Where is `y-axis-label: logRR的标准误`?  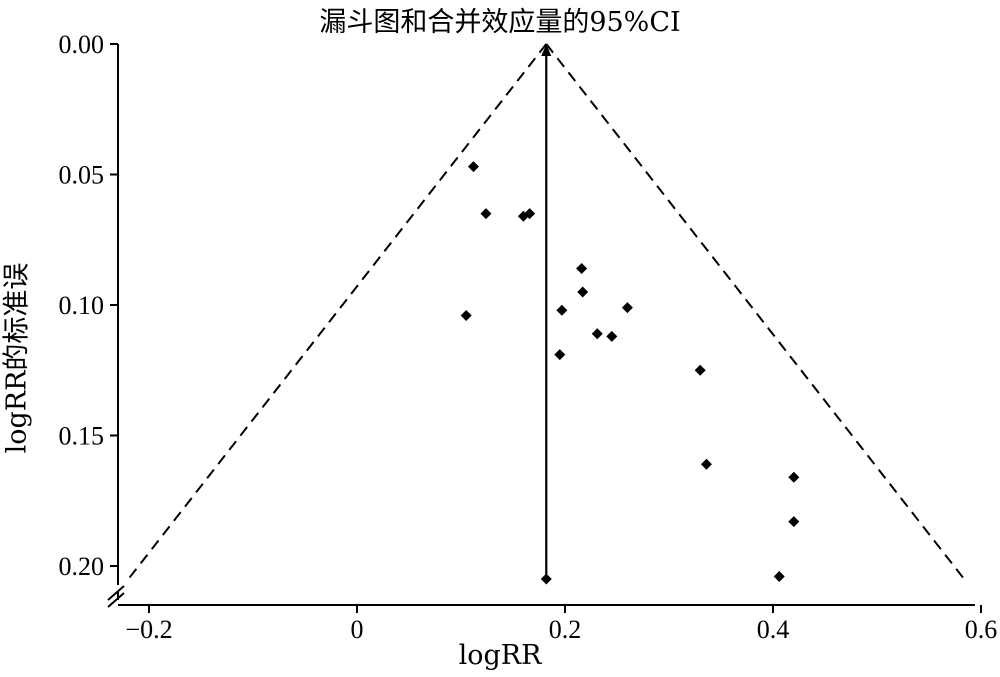 y-axis-label: logRR的标准误 is located at coordinates (17, 358).